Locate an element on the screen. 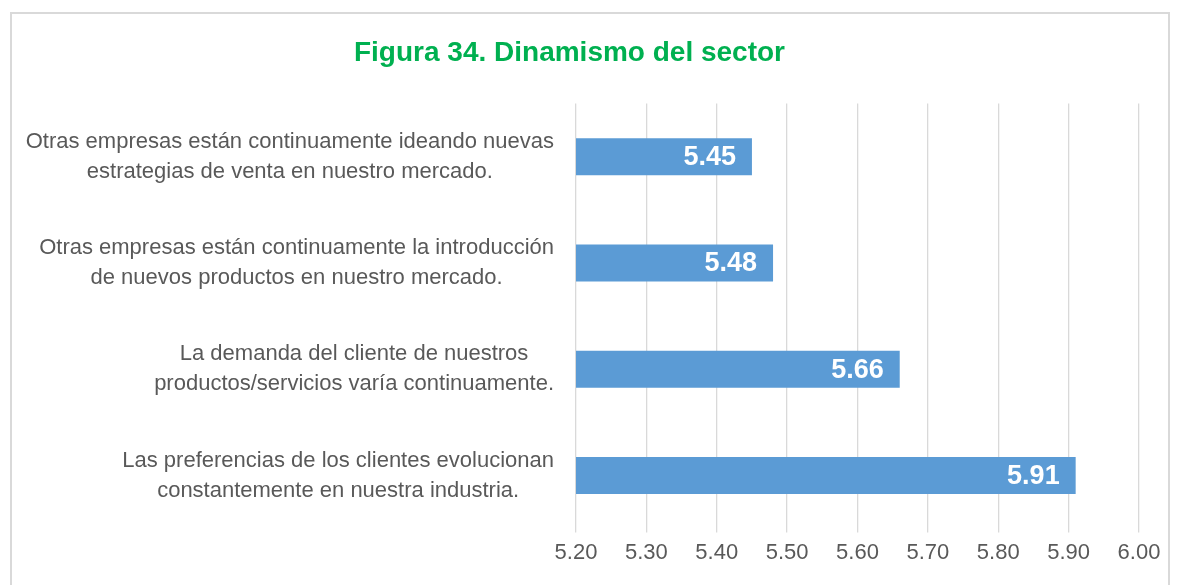 The width and height of the screenshot is (1178, 585). x-tick-label: 5.90 is located at coordinates (1069, 551).